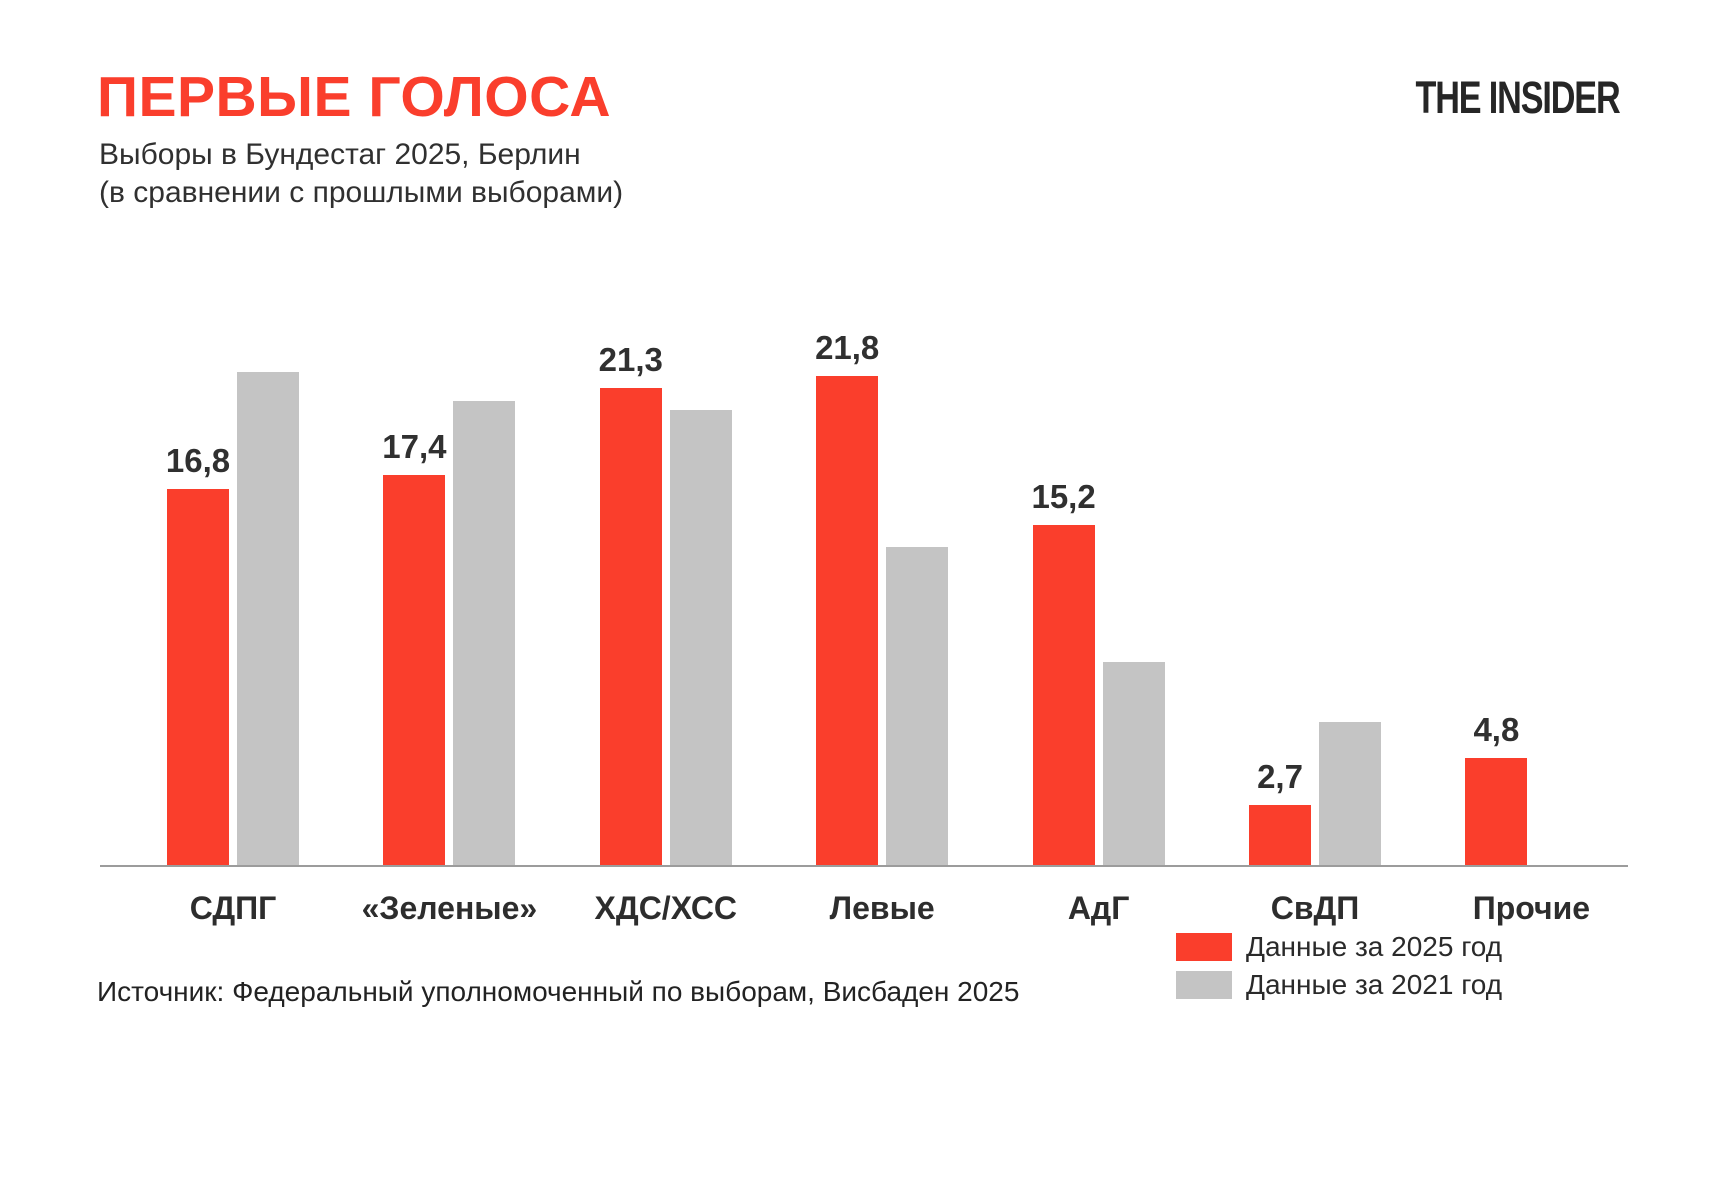 This screenshot has width=1732, height=1191. What do you see at coordinates (1531, 908) in the screenshot?
I see `category-label-7: Прочие` at bounding box center [1531, 908].